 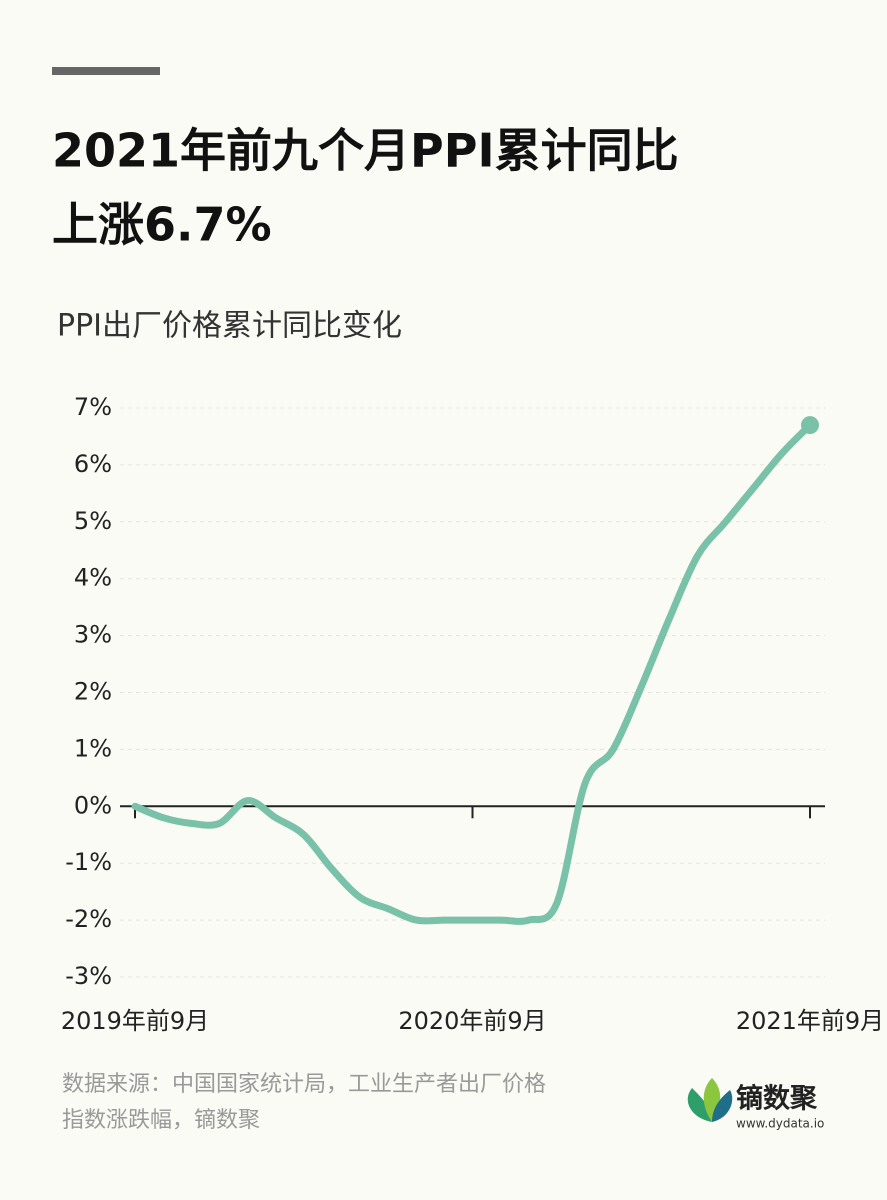 What do you see at coordinates (365, 151) in the screenshot?
I see `chart-title: 2021年前九个月PPI累计同比` at bounding box center [365, 151].